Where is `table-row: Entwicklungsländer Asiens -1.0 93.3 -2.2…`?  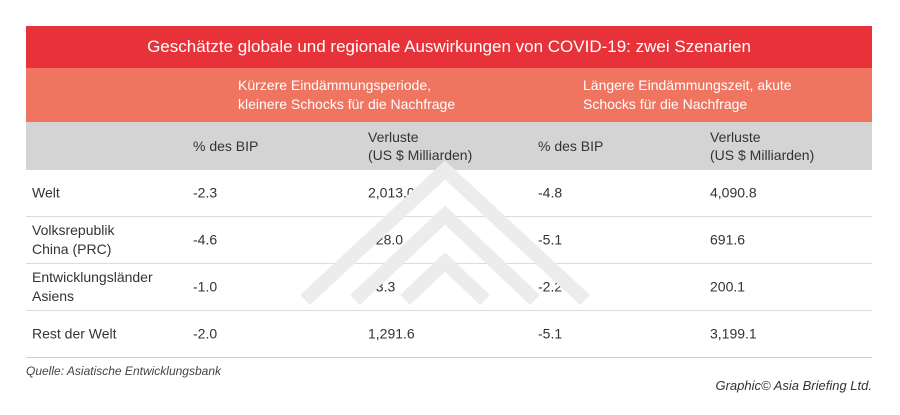
table-row: Entwicklungsländer Asiens -1.0 93.3 -2.2… is located at coordinates (449, 287).